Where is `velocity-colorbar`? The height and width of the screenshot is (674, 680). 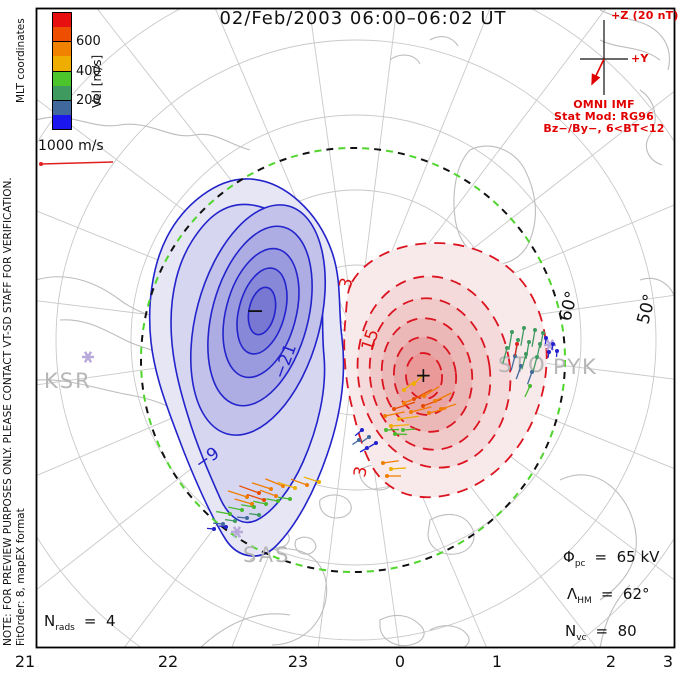 velocity-colorbar is located at coordinates (62, 71).